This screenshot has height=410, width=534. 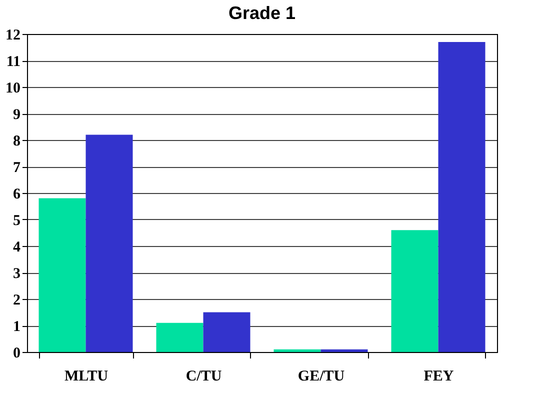 I want to click on y-tick-label: 2, so click(x=16, y=300).